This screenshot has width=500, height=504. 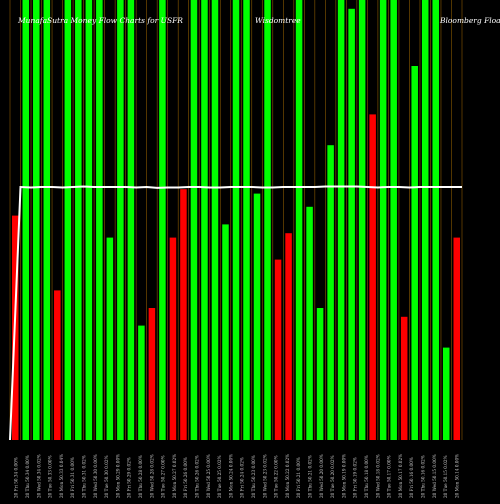 I want to click on x-tick-label: 20 Tue 50.20 0.02%, so click(x=332, y=476).